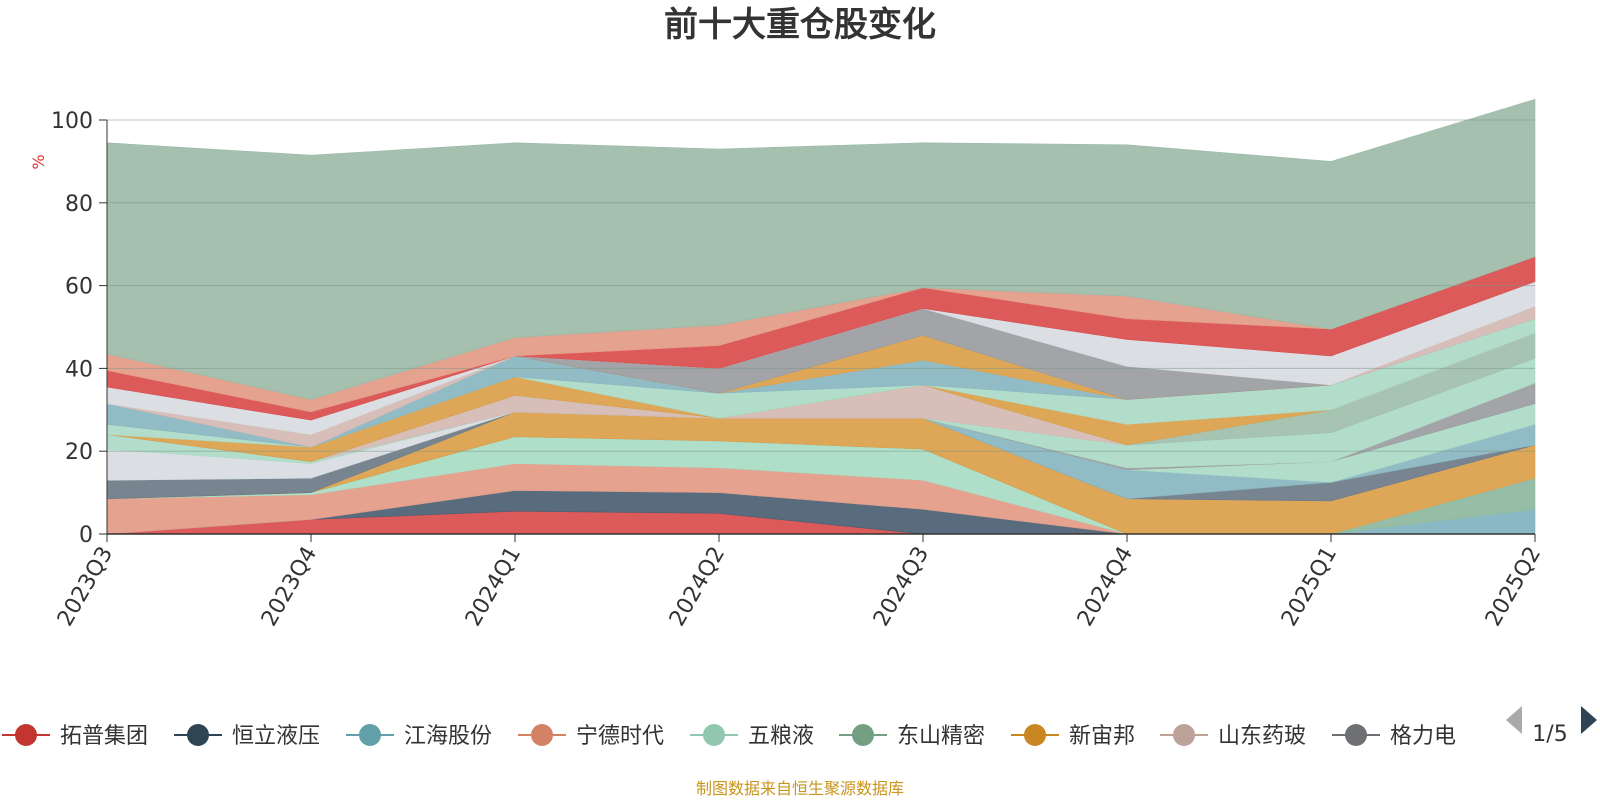  I want to click on legend-item-5: 东山精密, so click(912, 736).